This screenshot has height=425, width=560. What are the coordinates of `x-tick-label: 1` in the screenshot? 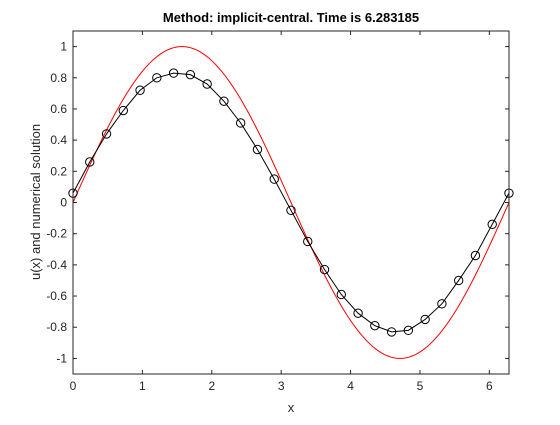 It's located at (142, 386).